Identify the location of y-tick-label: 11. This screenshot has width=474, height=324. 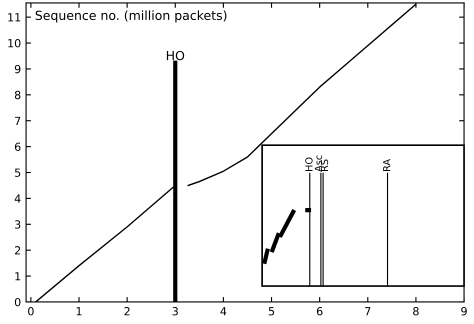
(14, 17).